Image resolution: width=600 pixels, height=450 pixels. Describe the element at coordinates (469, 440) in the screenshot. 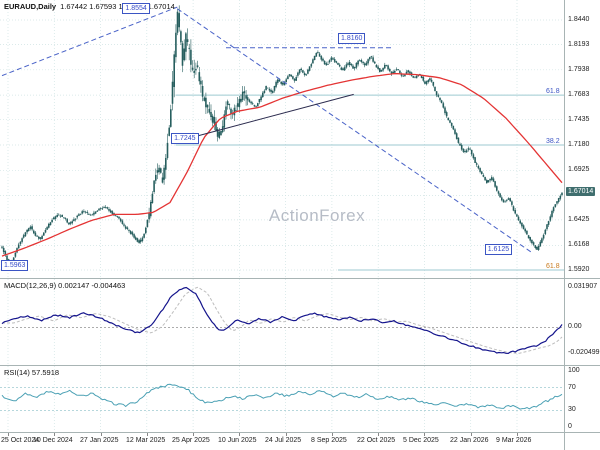

I see `date-label: 22 Jan 2026` at that location.